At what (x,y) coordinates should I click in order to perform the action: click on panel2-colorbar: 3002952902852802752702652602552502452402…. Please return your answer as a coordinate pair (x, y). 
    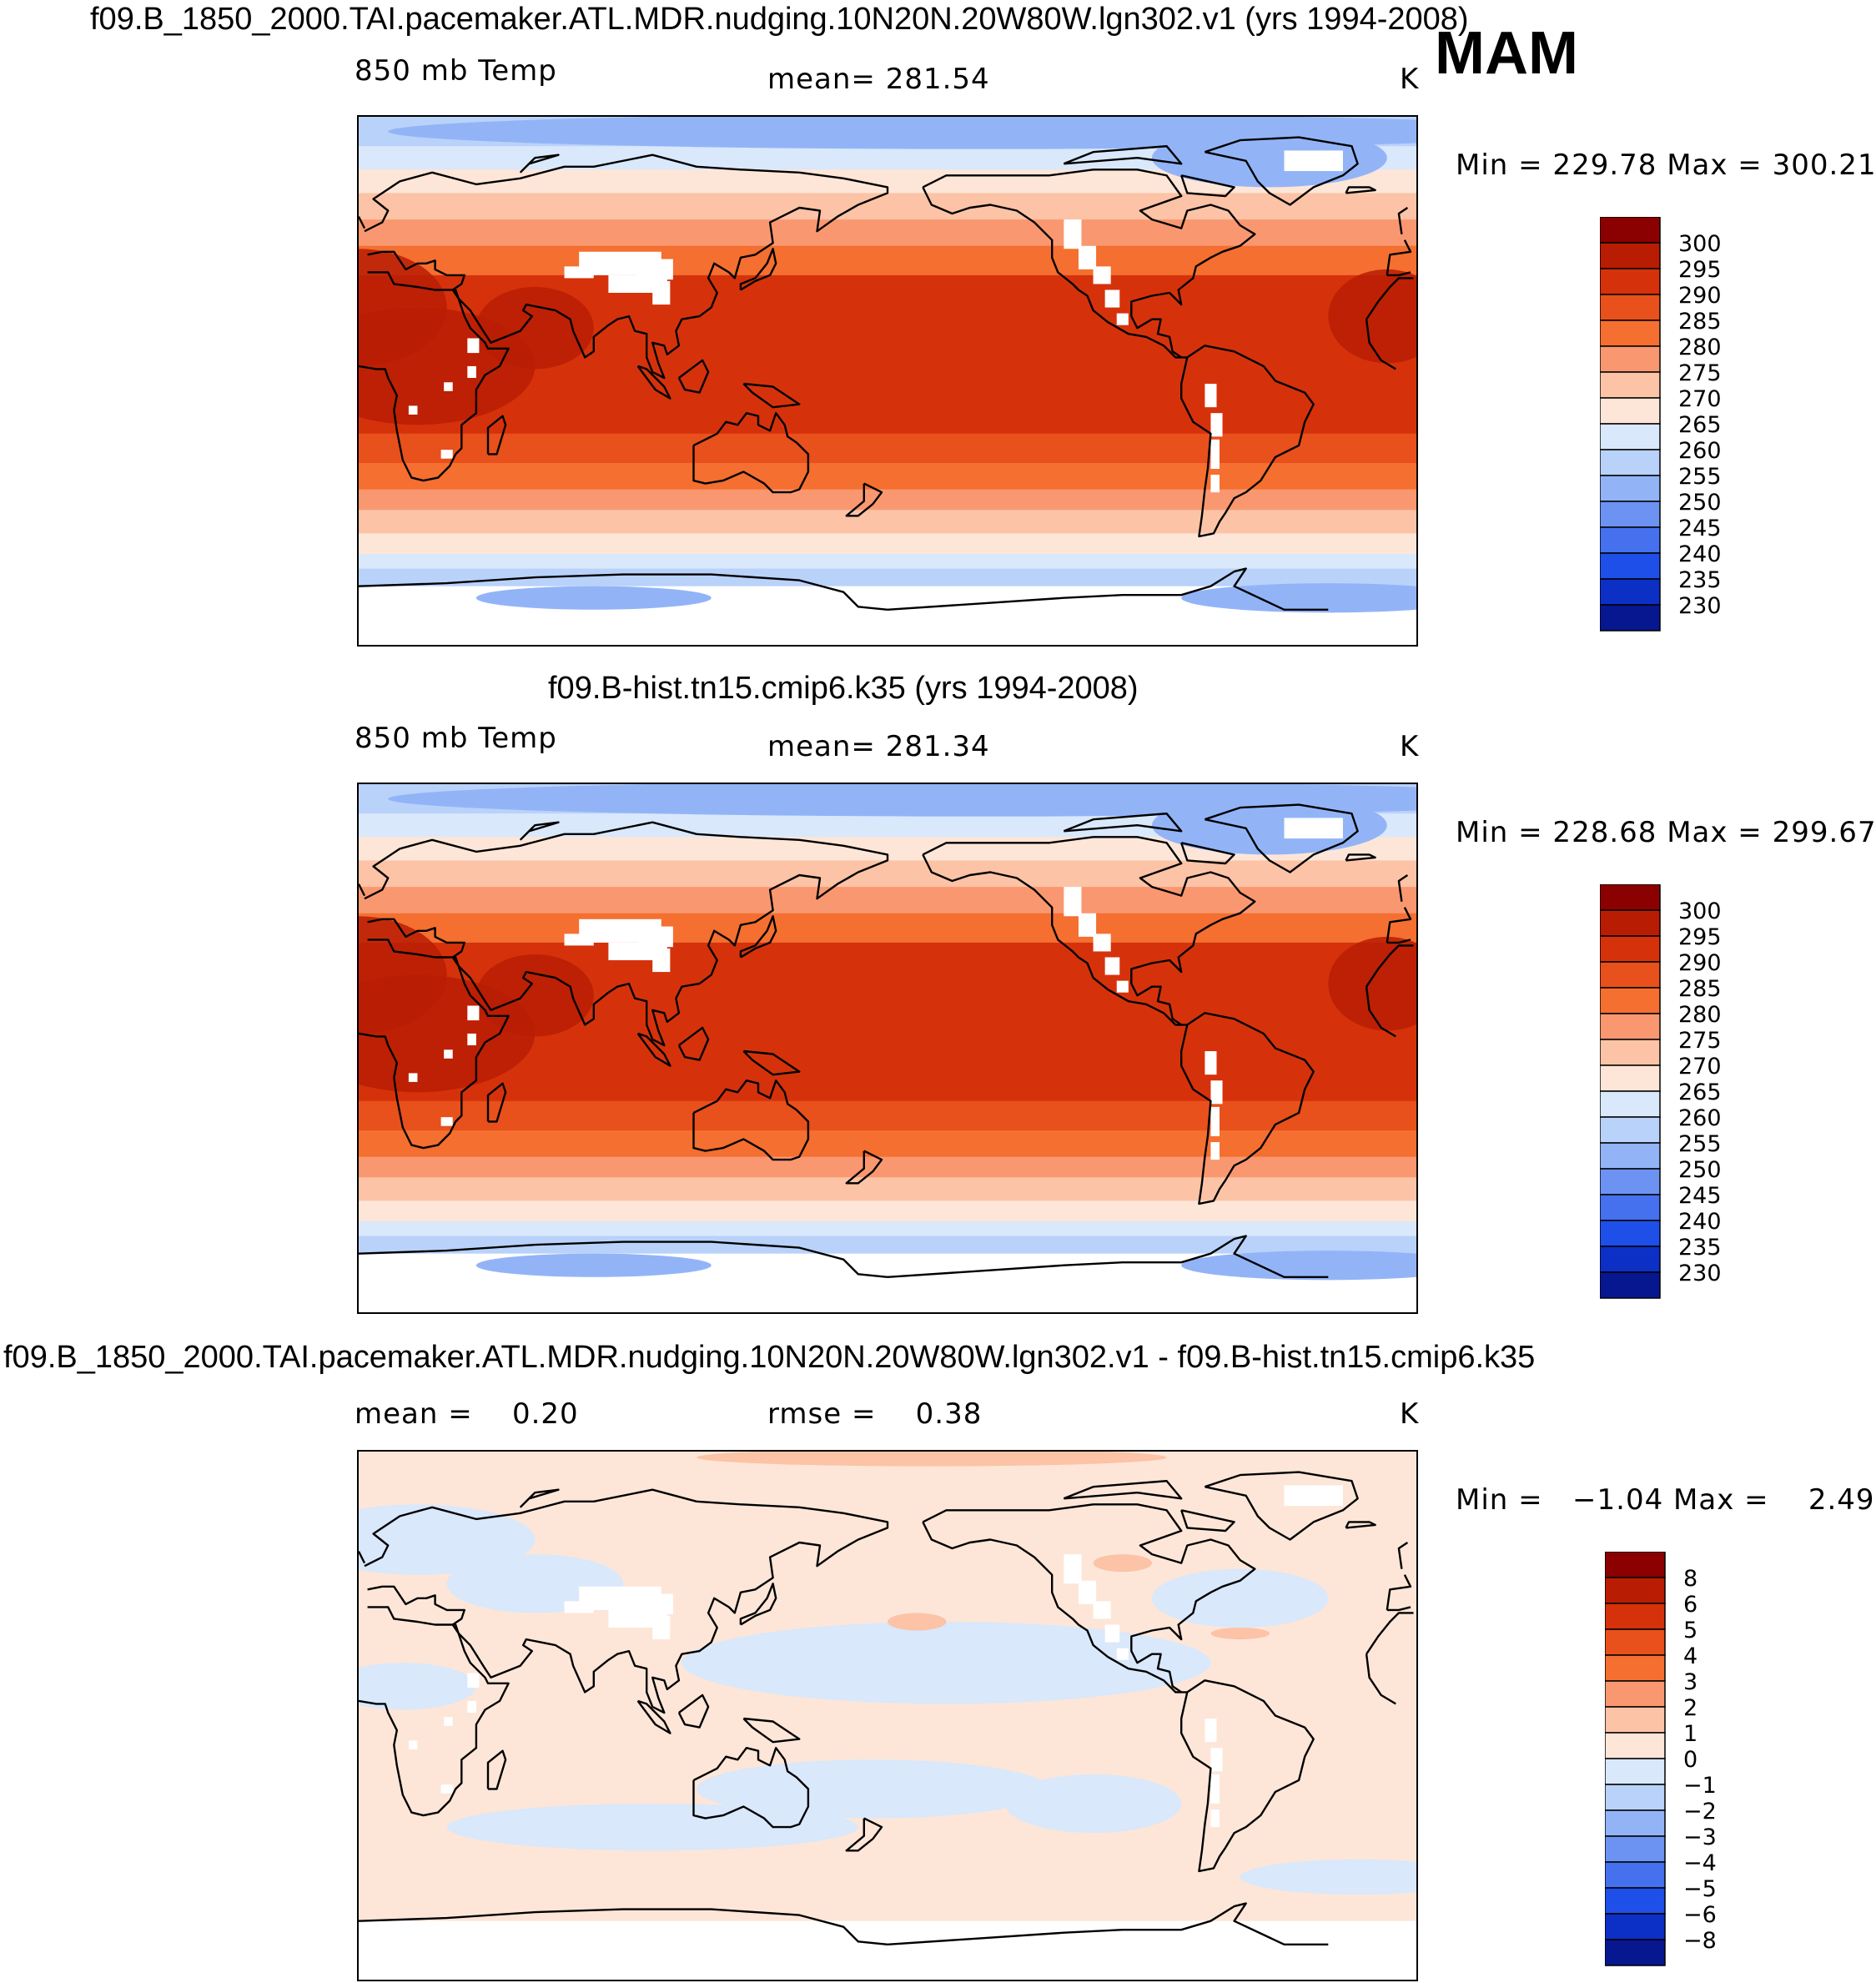
    Looking at the image, I should click on (1661, 1091).